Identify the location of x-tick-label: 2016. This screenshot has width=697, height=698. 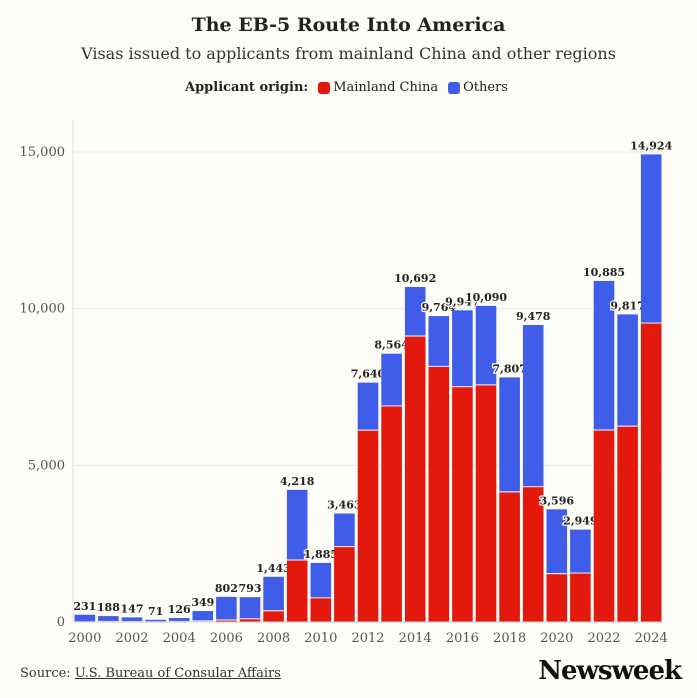
(462, 638).